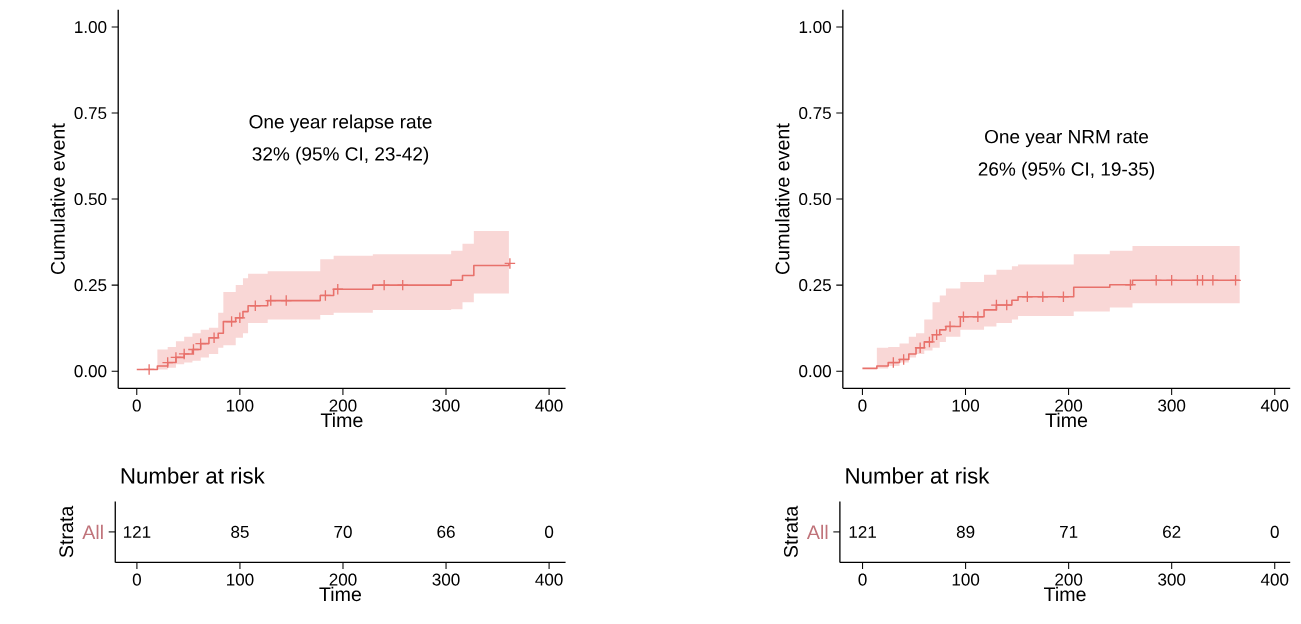 The image size is (1301, 624). Describe the element at coordinates (340, 155) in the screenshot. I see `annotation: 32% (95% CI, 23-42)` at that location.